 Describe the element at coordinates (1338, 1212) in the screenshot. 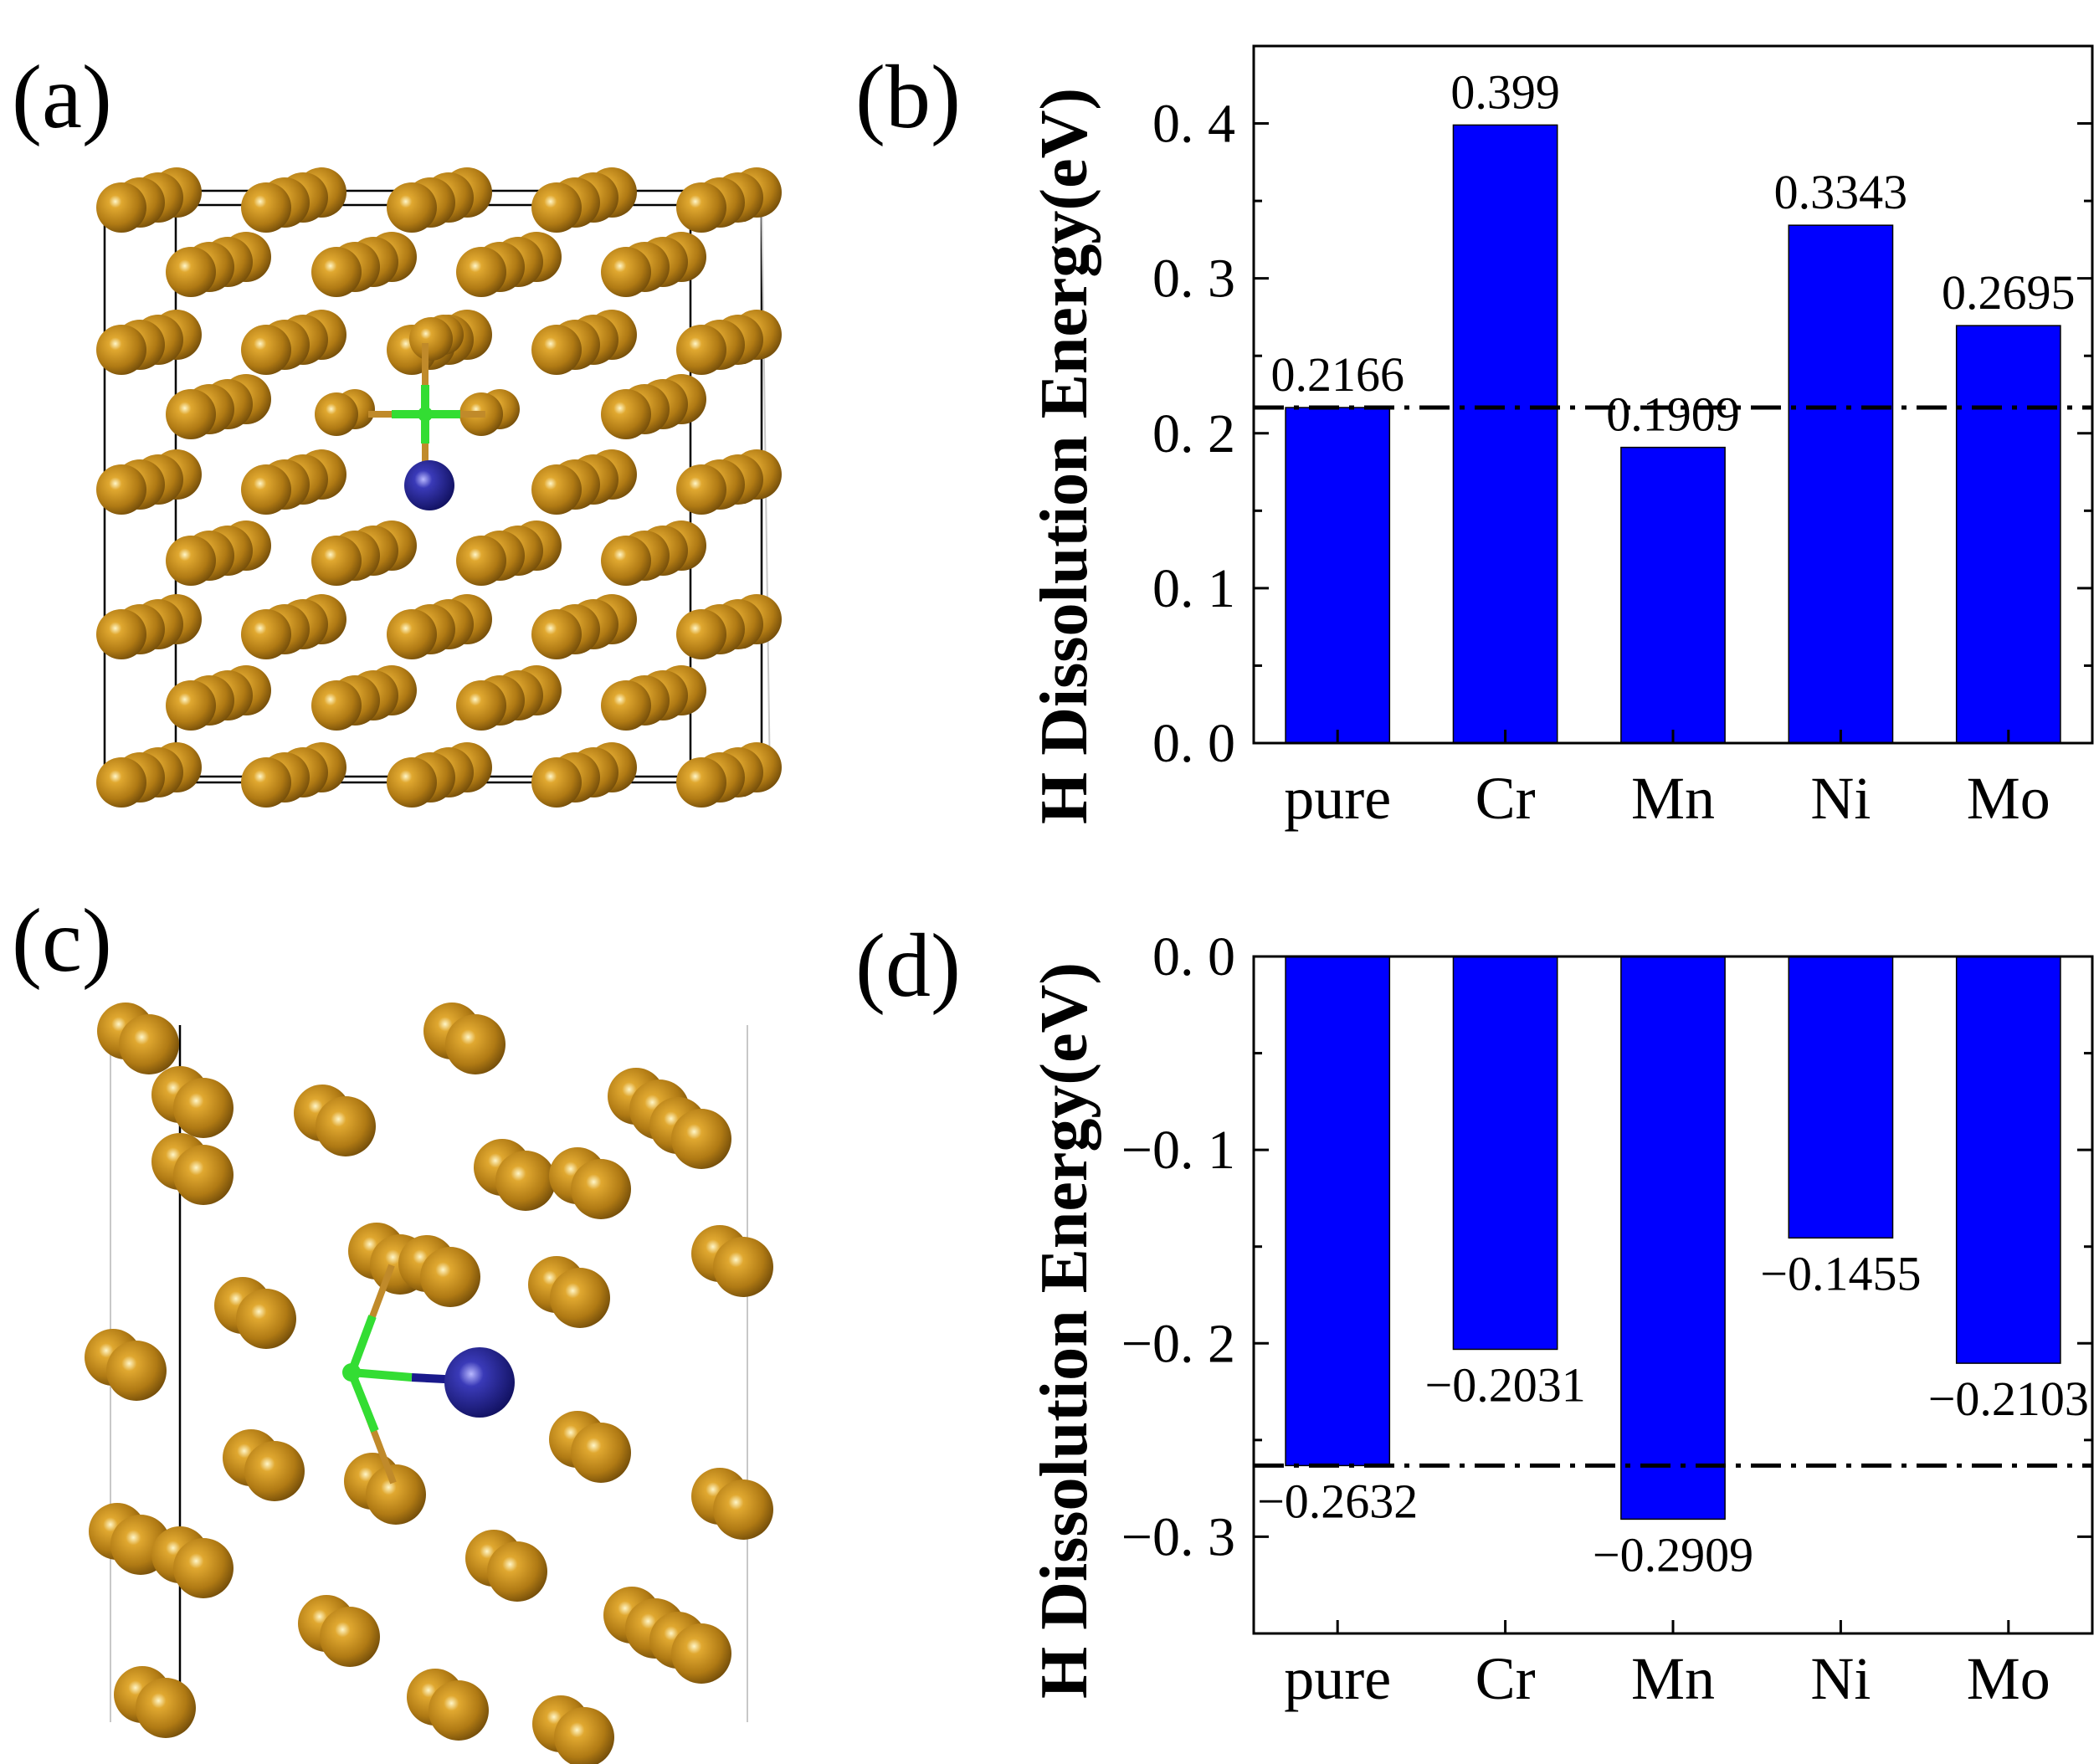

I see `bar-d-pure` at that location.